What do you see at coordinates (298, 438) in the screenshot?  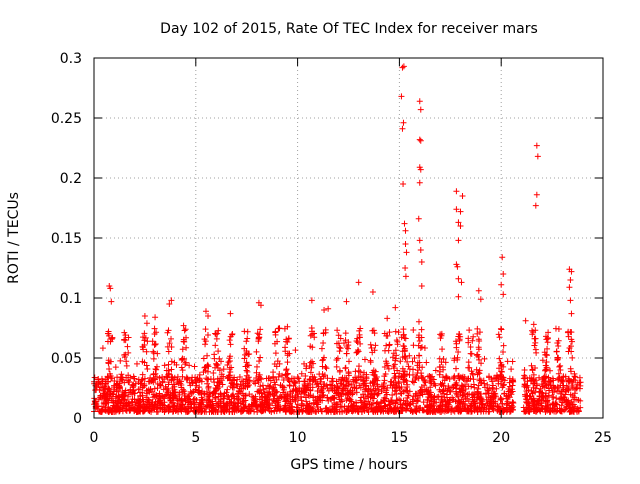 I see `x-tick-label: 10` at bounding box center [298, 438].